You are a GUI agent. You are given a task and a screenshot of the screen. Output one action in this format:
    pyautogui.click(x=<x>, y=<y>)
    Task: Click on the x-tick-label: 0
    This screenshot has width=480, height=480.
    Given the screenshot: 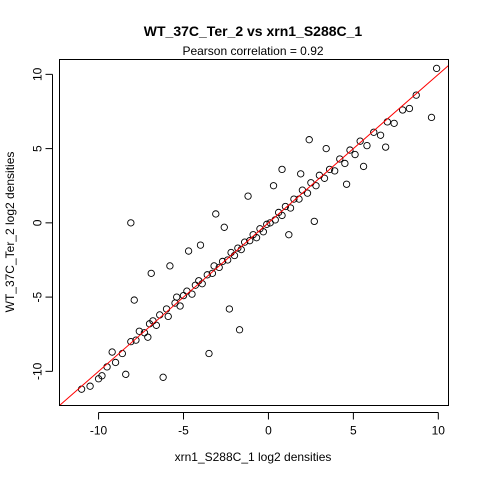 What is the action you would take?
    pyautogui.click(x=268, y=431)
    